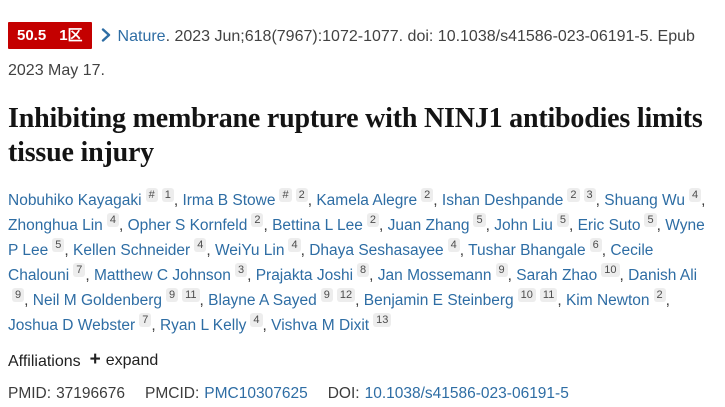  I want to click on doi-item: DOI: 10.1038/s41586-023-06191-5, so click(448, 394).